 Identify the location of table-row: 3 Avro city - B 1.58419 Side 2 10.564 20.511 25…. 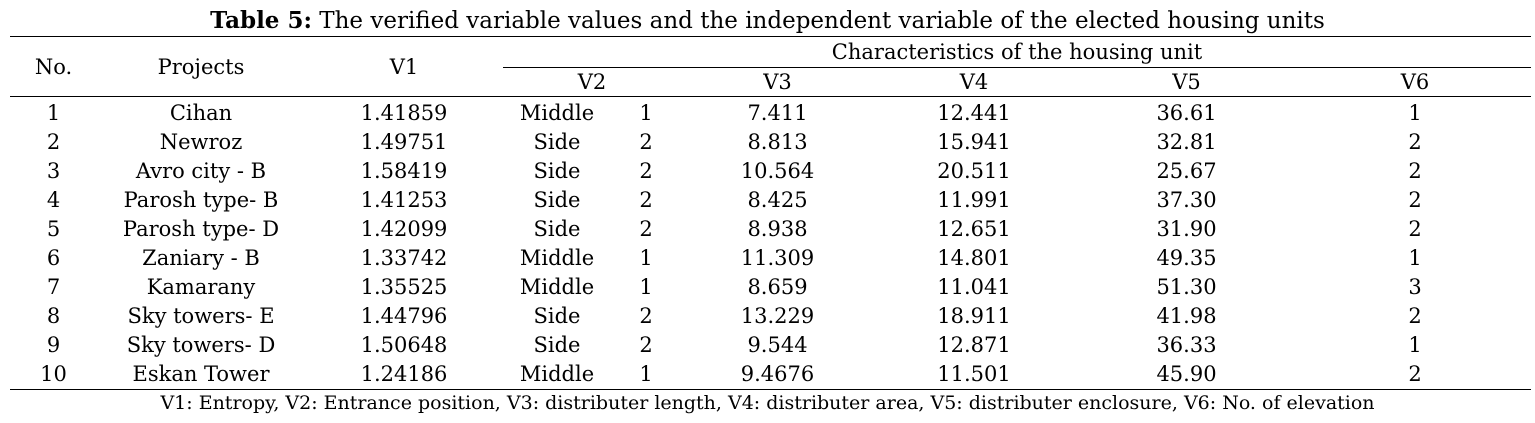
(770, 171).